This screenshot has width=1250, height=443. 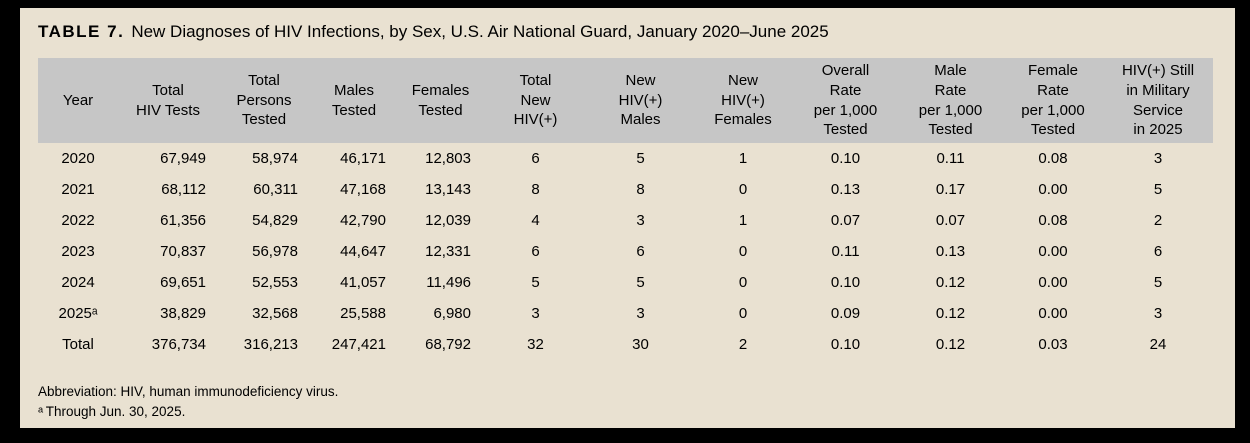 I want to click on table-cell: 11,496, so click(x=448, y=282).